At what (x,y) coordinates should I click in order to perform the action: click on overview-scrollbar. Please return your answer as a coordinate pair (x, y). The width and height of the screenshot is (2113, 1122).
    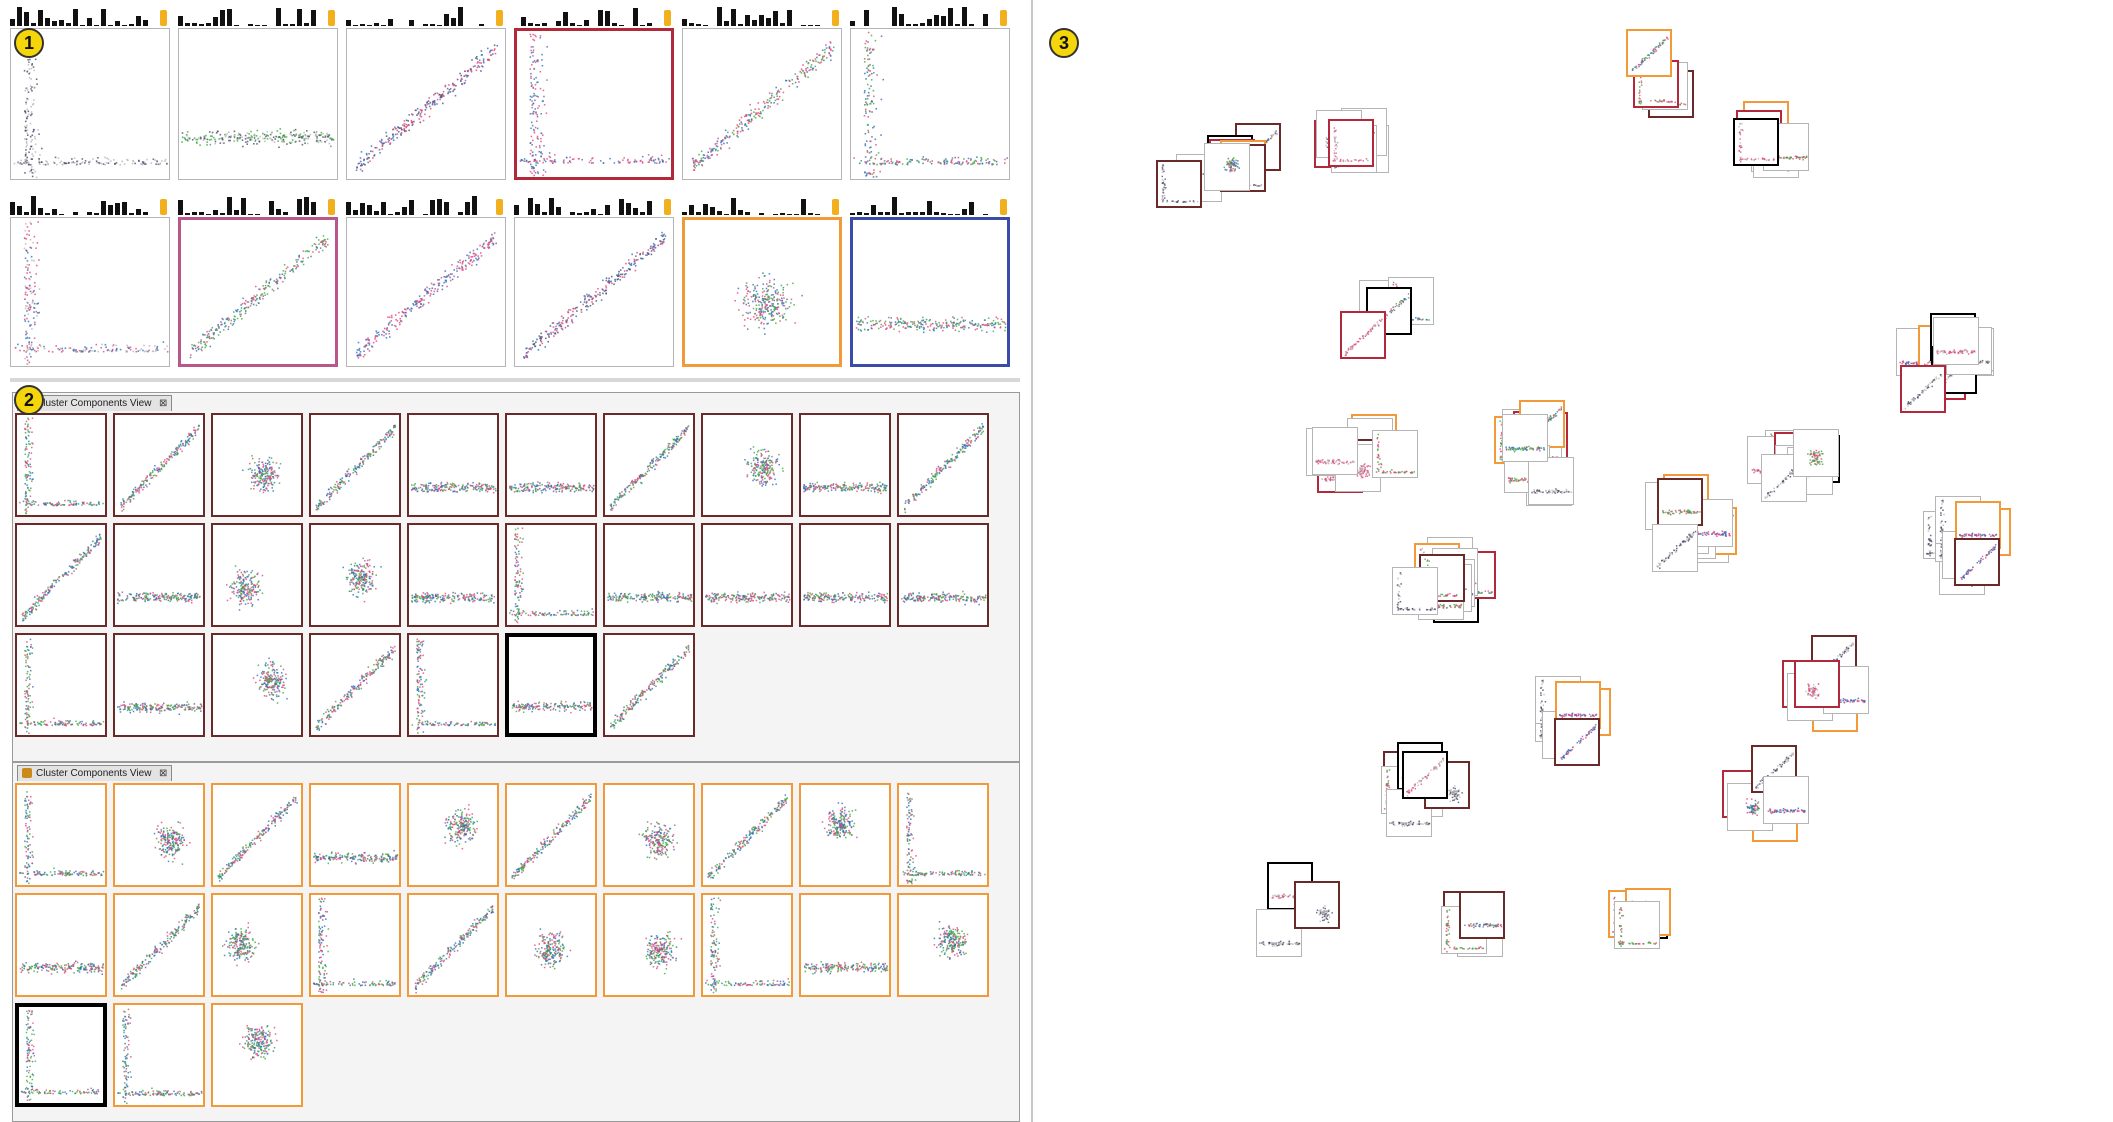
    Looking at the image, I should click on (515, 380).